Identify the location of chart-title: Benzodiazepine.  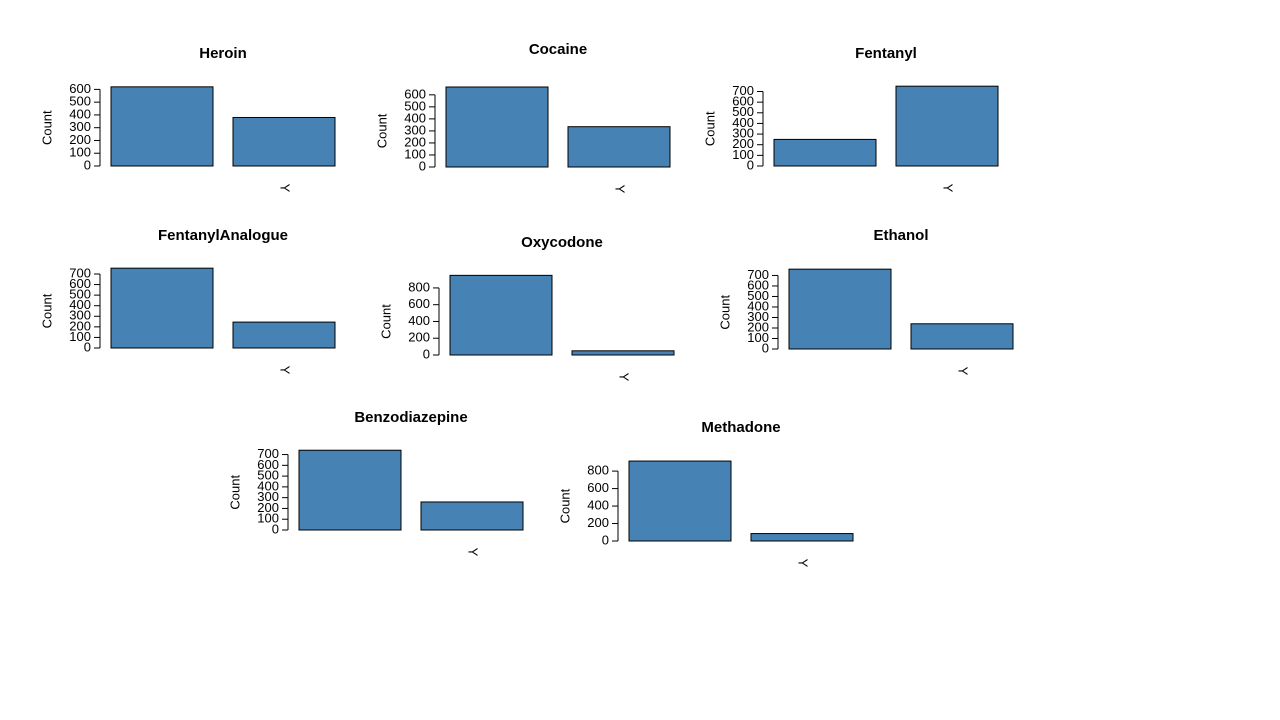
(410, 417).